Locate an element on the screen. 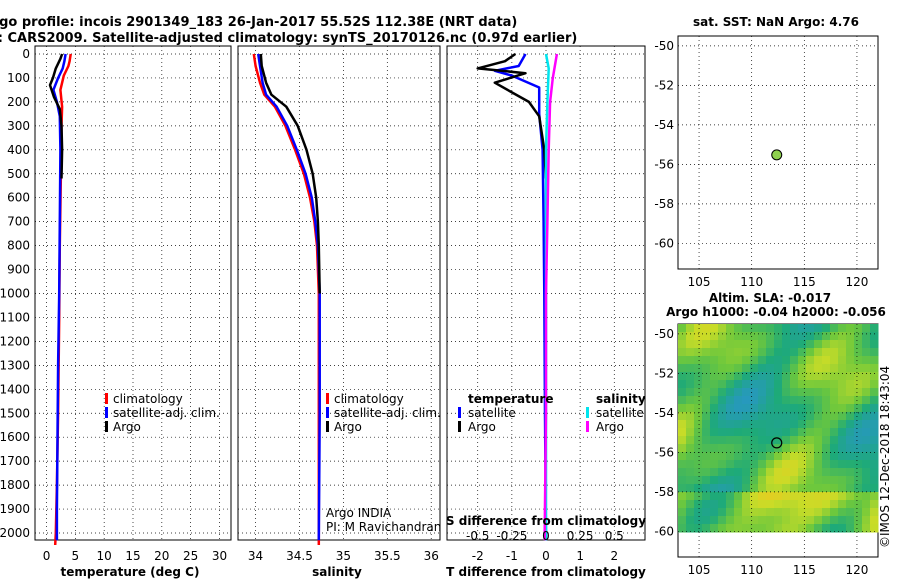  depth-tick-label: 1200 is located at coordinates (15, 341).